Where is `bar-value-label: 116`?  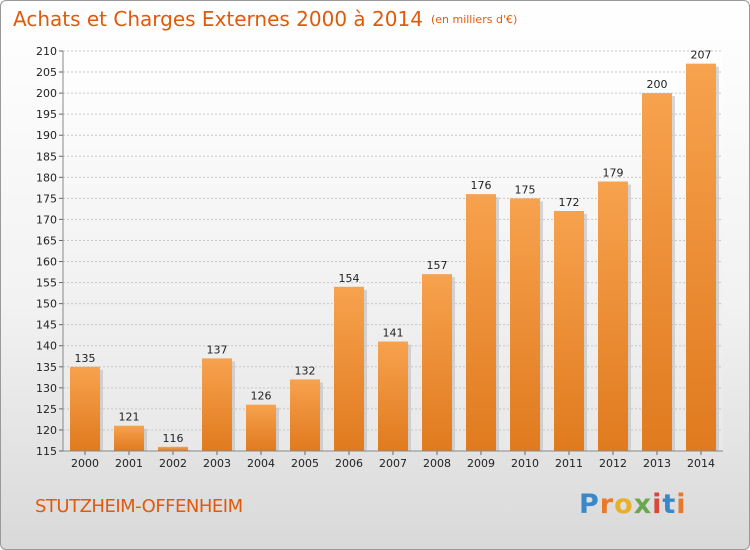 bar-value-label: 116 is located at coordinates (173, 438).